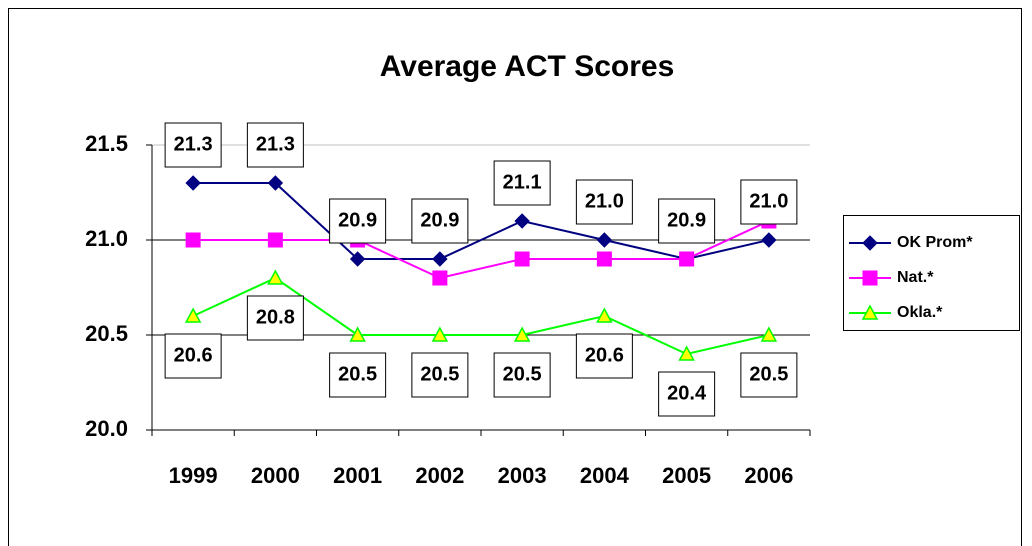 This screenshot has width=1032, height=546. Describe the element at coordinates (768, 475) in the screenshot. I see `x-tick-label: 2006` at that location.